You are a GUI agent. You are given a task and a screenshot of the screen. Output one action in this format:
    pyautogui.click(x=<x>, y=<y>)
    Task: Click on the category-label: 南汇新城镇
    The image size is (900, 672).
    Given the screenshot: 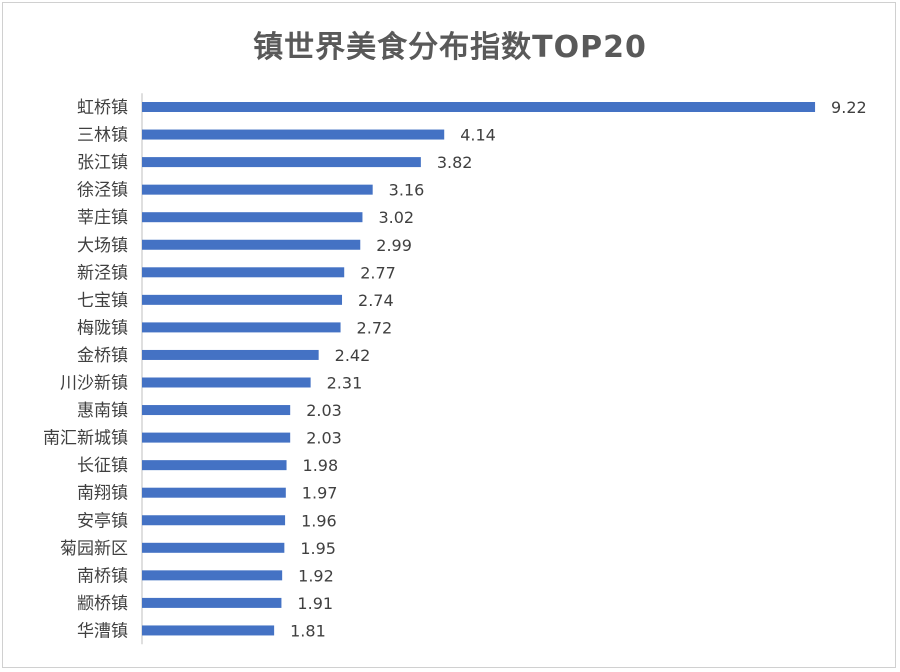 What is the action you would take?
    pyautogui.click(x=85, y=439)
    